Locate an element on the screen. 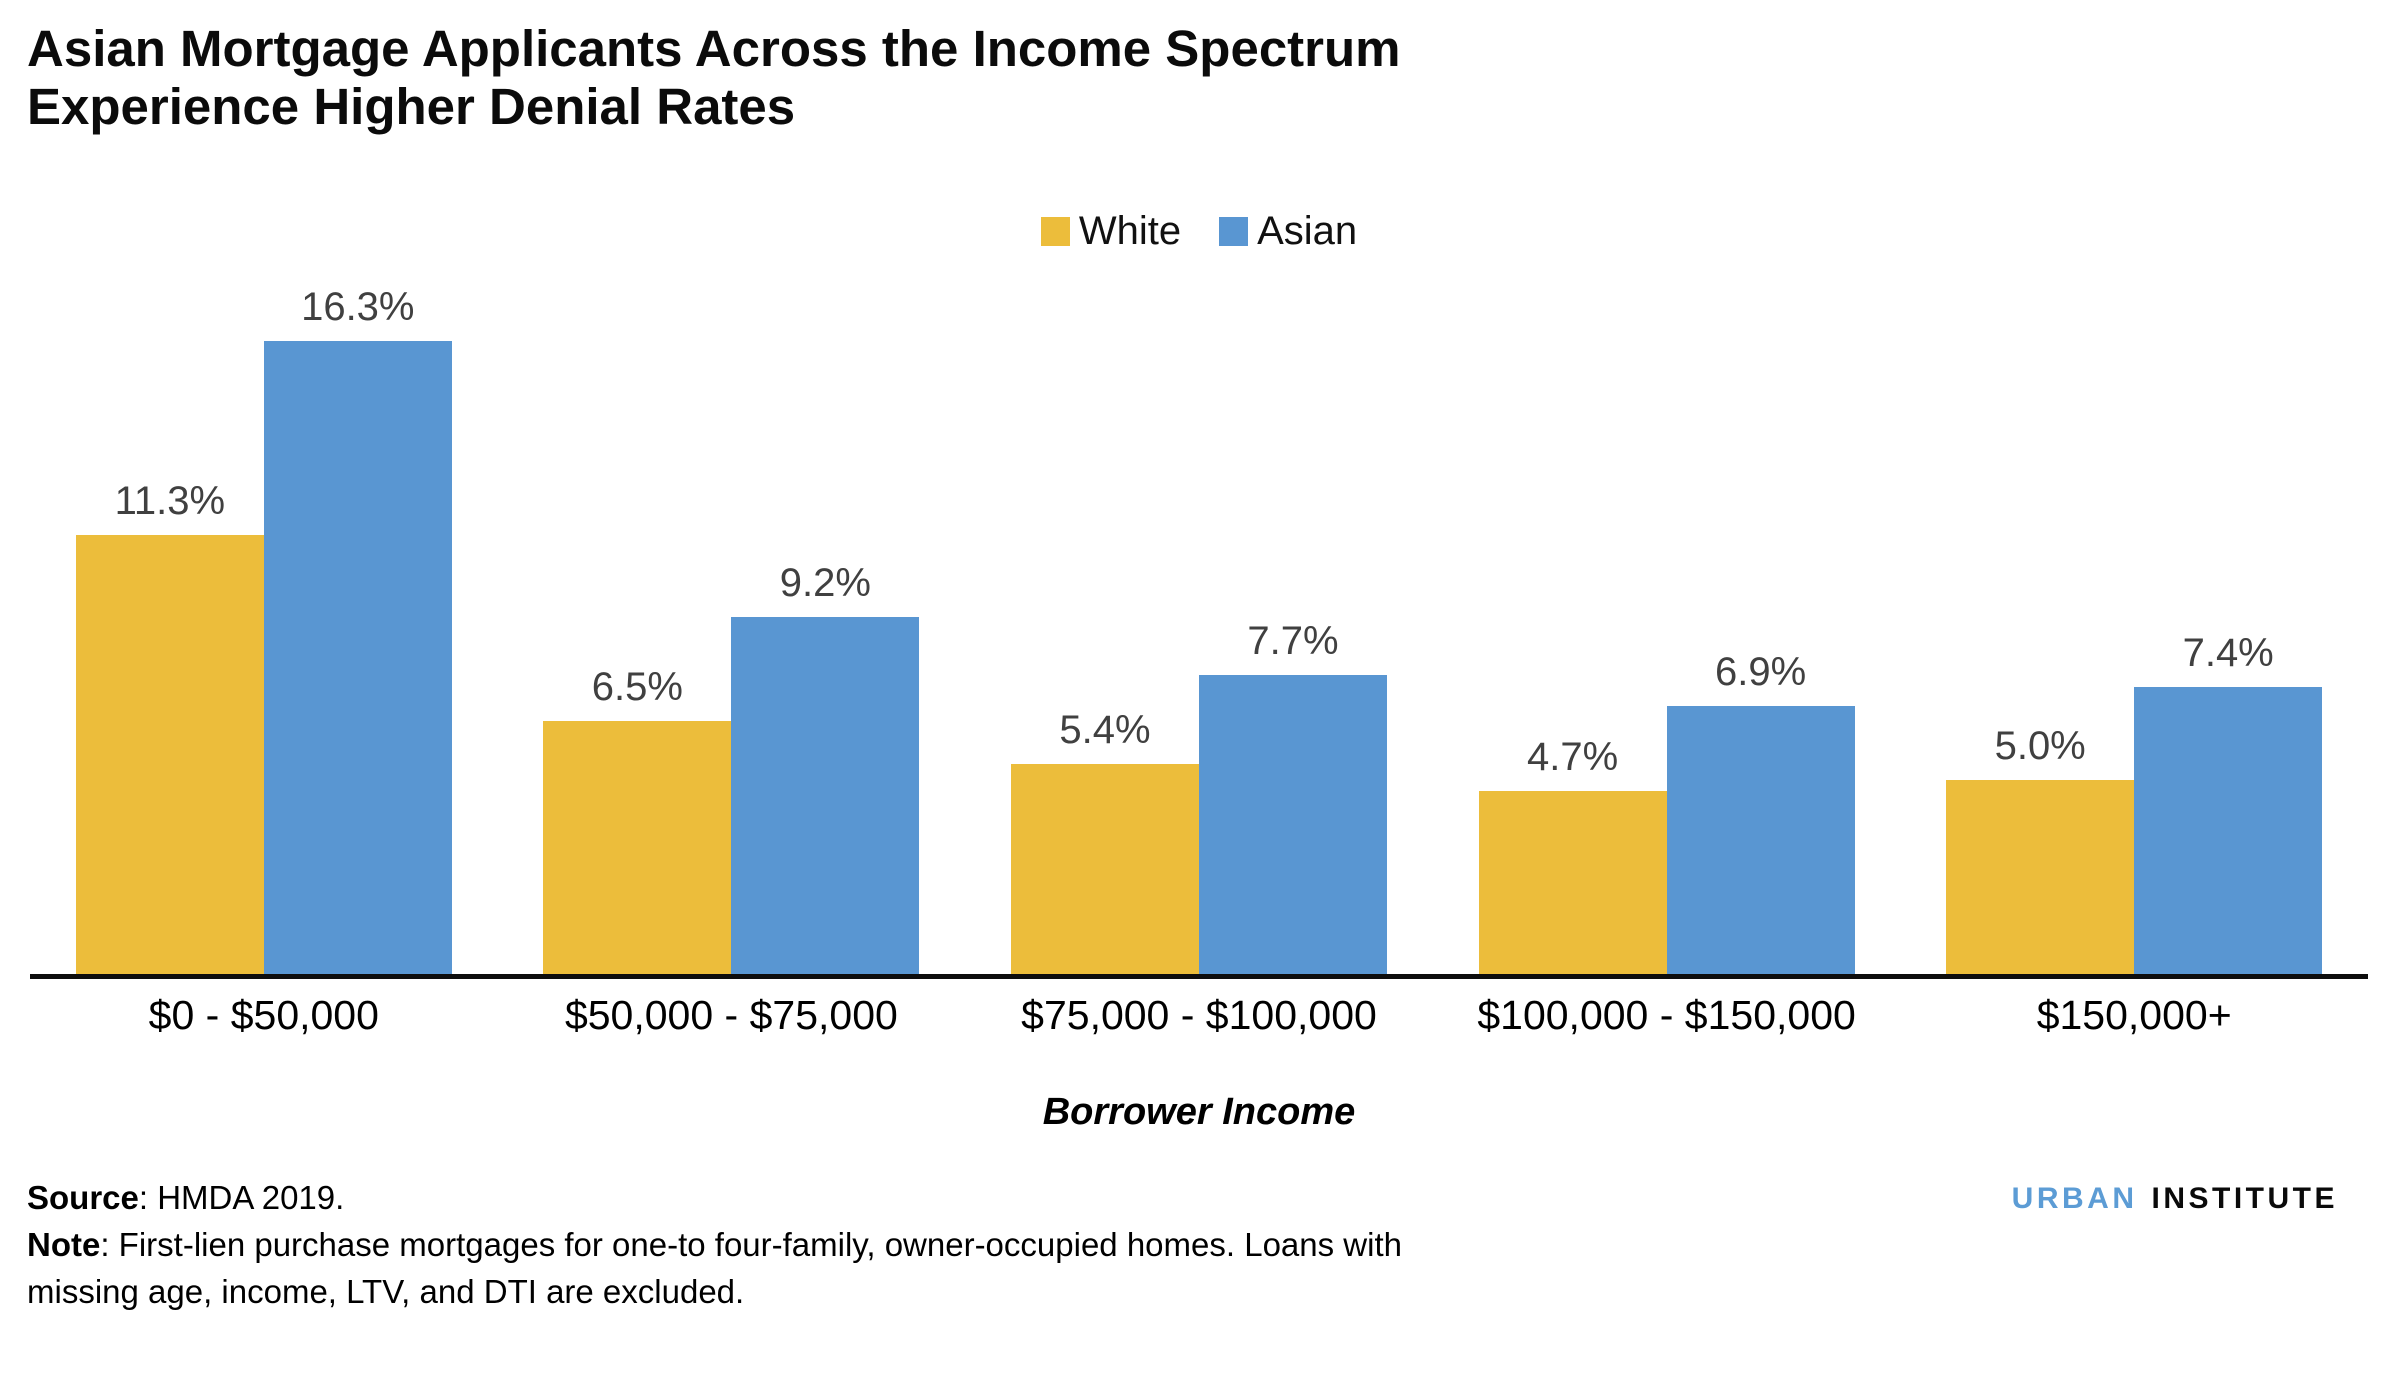  note-label: Note is located at coordinates (64, 1244).